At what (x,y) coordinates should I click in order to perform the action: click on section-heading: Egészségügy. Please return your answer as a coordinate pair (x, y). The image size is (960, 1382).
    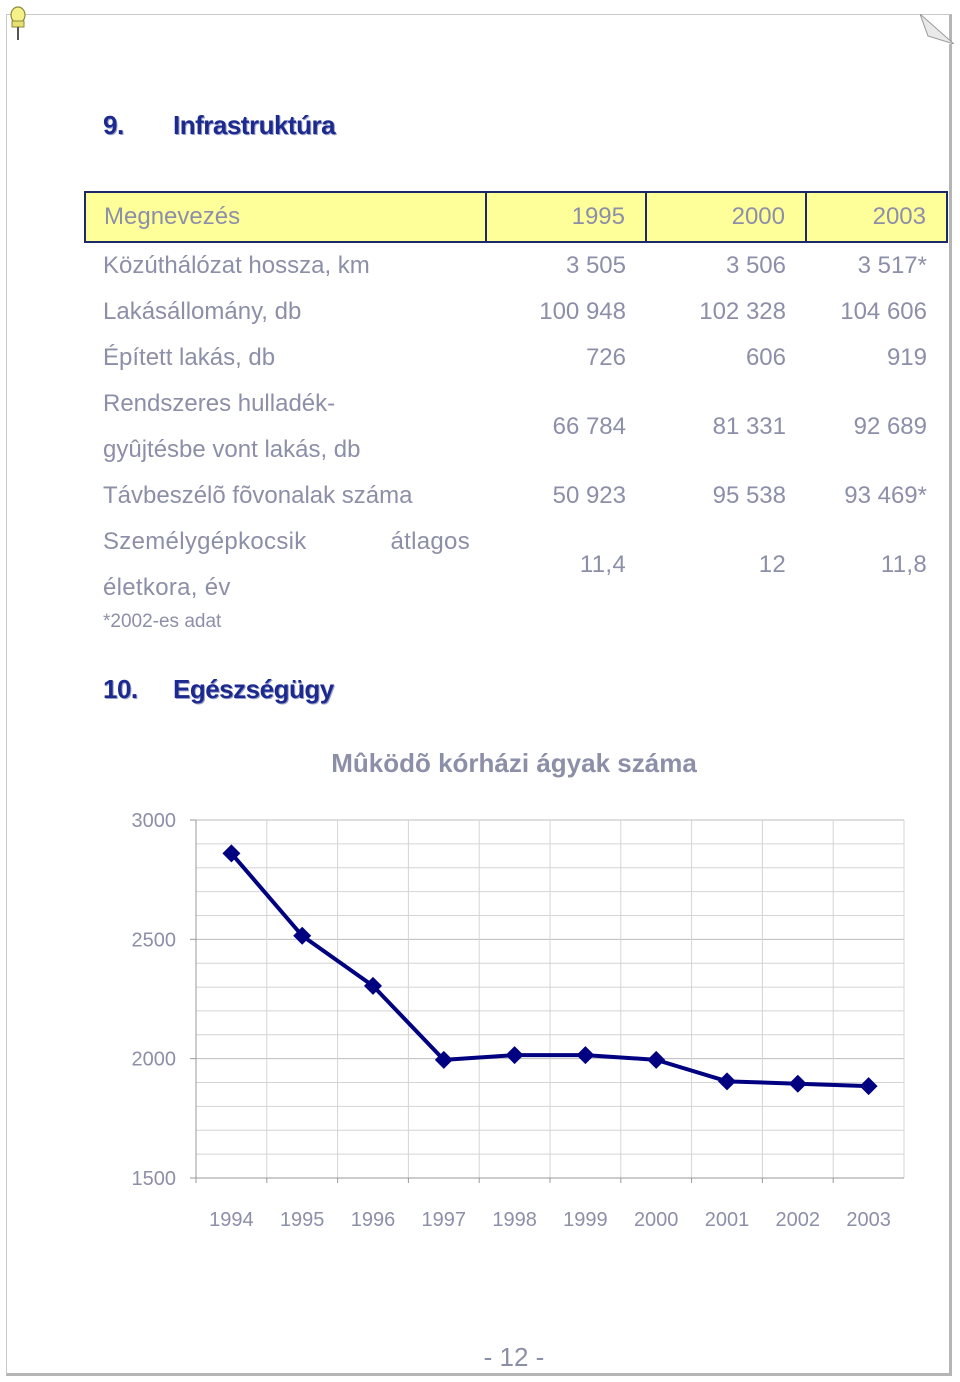
    Looking at the image, I should click on (253, 689).